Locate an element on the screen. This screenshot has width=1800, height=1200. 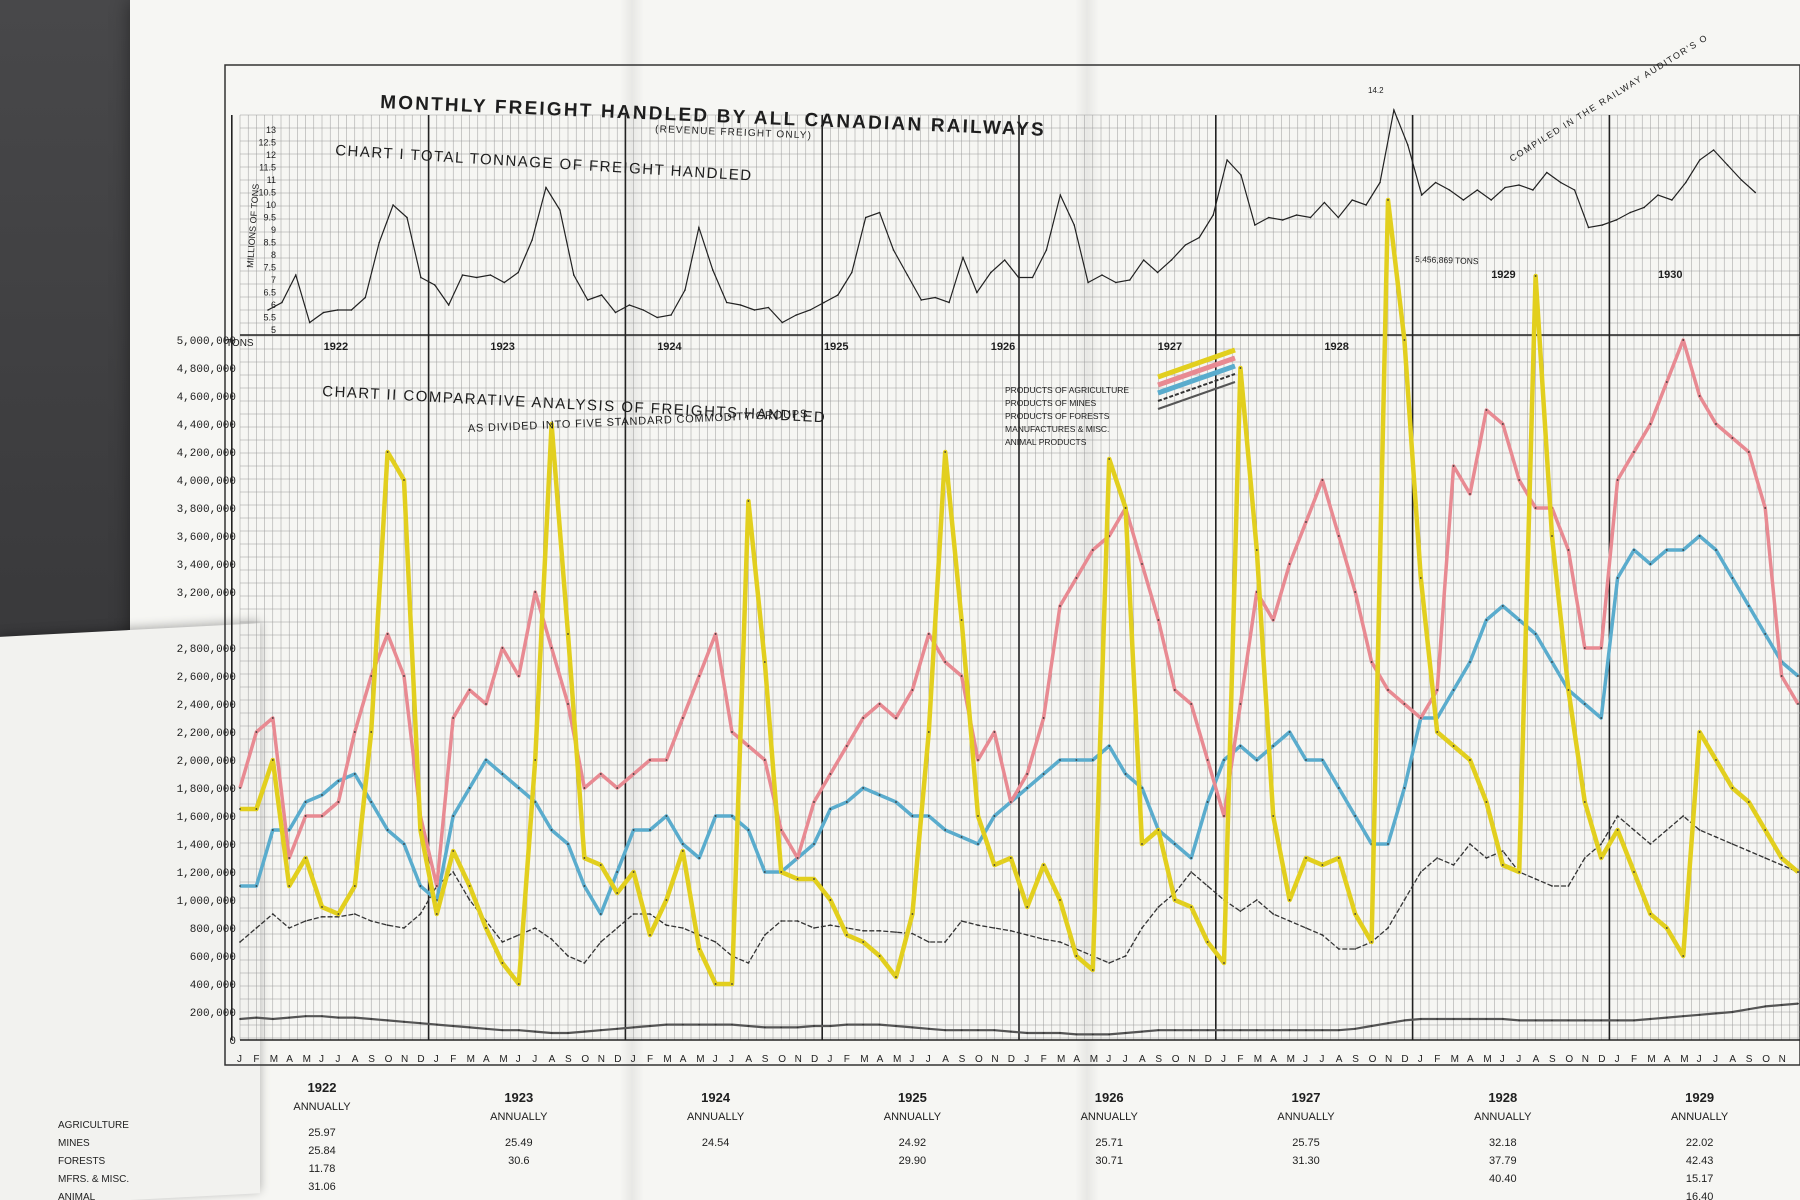
annual-year: 1925 is located at coordinates (912, 1097).